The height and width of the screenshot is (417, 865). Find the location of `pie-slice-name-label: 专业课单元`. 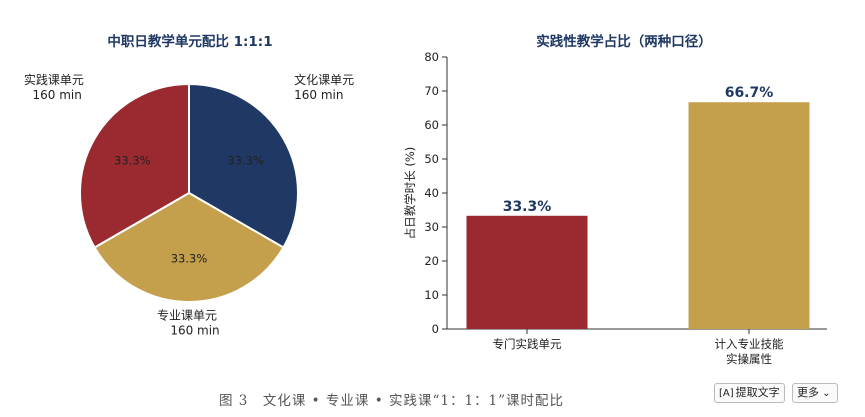

pie-slice-name-label: 专业课单元 is located at coordinates (187, 314).